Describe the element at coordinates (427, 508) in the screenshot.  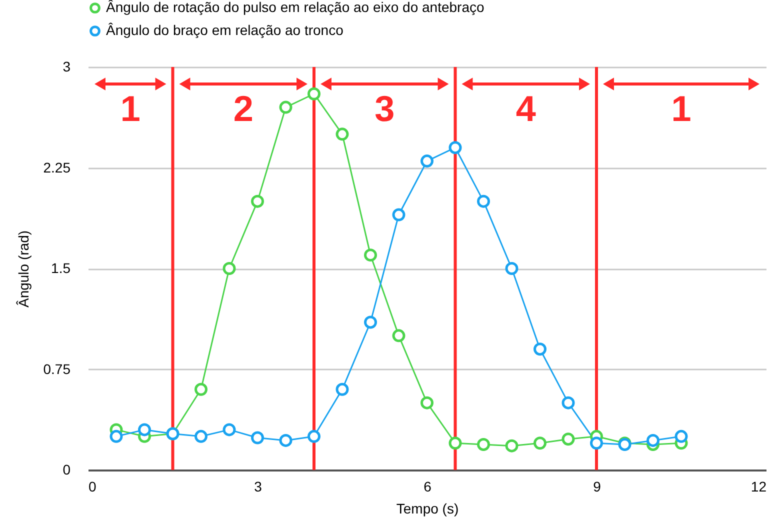
I see `x-axis-title: Tempo (s)` at that location.